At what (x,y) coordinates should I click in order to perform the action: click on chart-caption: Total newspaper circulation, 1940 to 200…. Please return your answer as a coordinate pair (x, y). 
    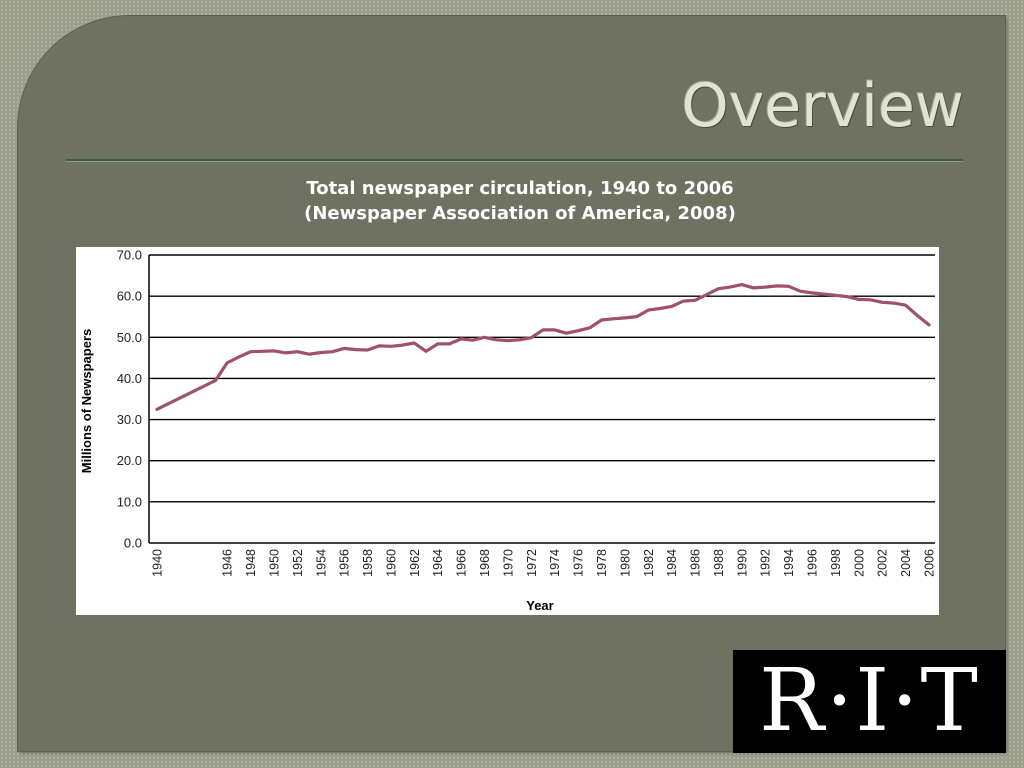
    Looking at the image, I should click on (512, 201).